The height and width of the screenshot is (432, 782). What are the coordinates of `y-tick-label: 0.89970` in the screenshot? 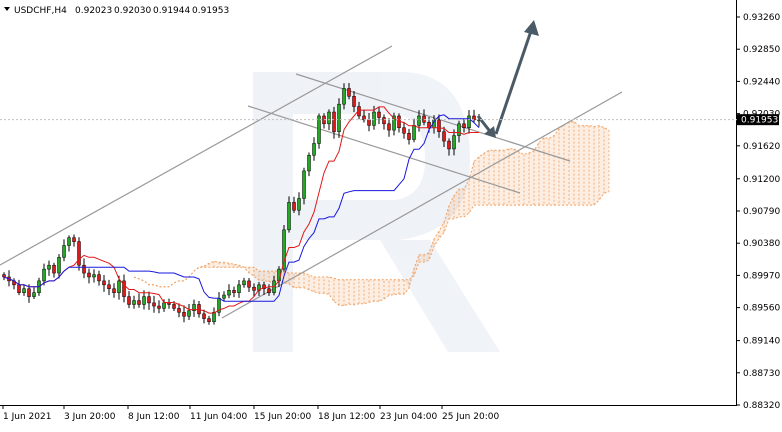 It's located at (761, 276).